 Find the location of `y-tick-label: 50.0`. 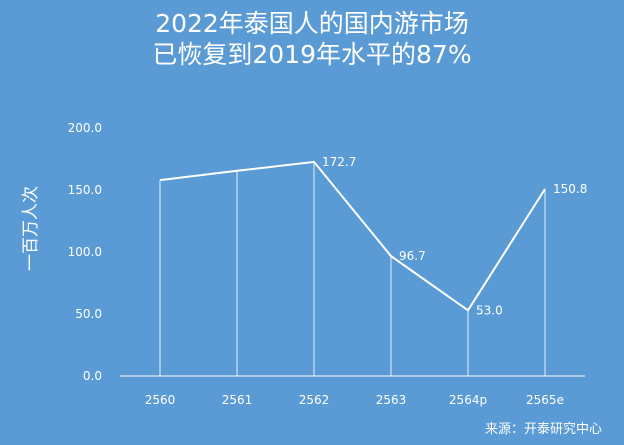

y-tick-label: 50.0 is located at coordinates (88, 314).